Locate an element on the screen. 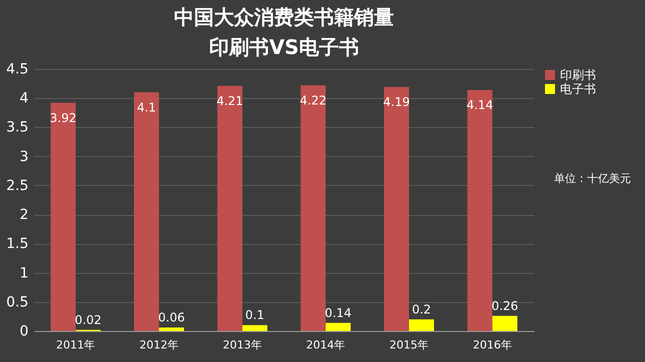  x-tick-label: 2016年 is located at coordinates (492, 345).